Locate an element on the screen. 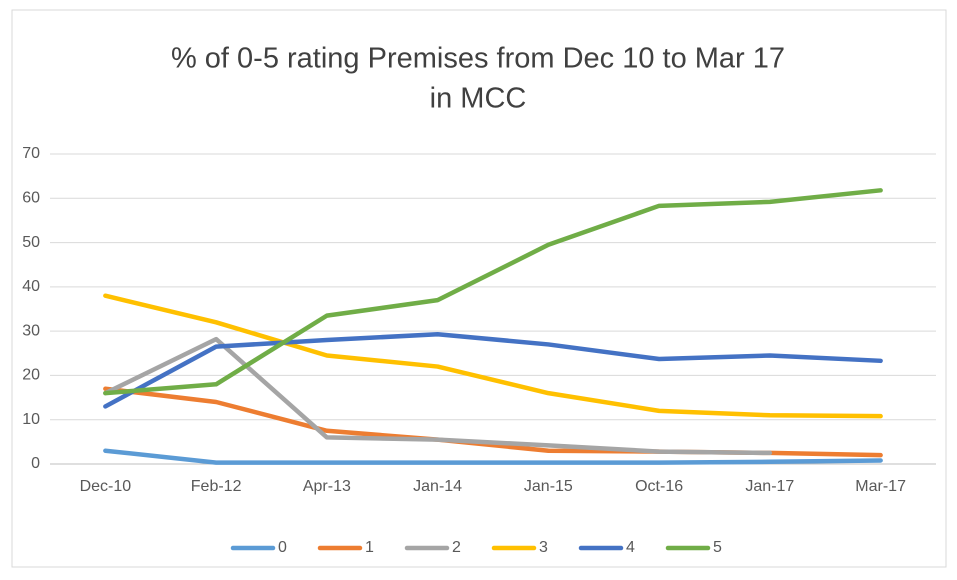  x-tick-label: Dec-10 is located at coordinates (106, 486).